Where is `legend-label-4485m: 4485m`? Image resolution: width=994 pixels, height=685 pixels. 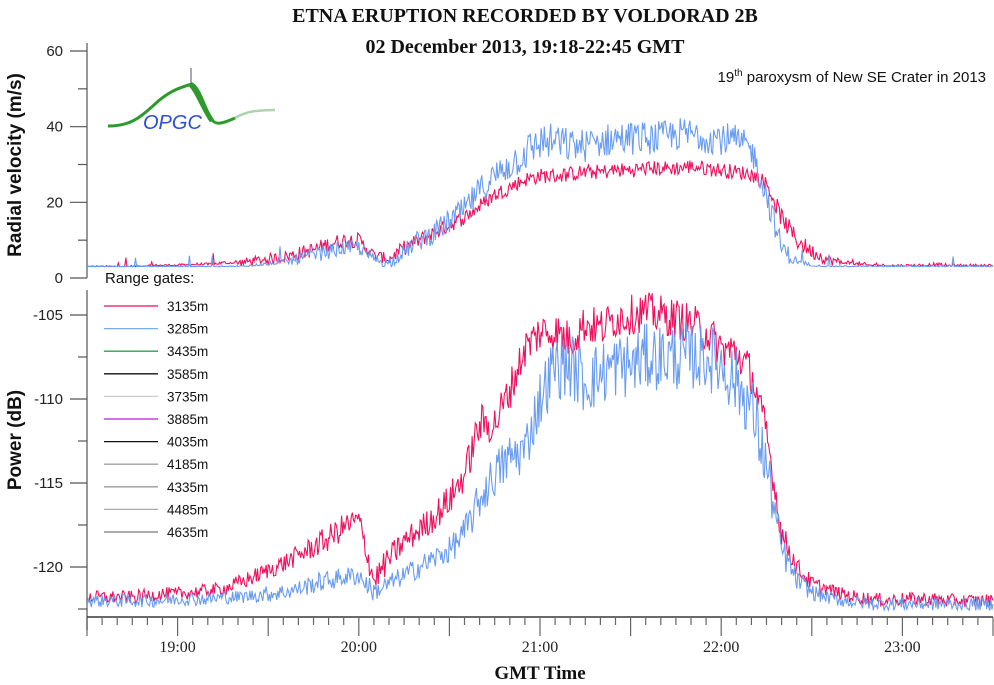 legend-label-4485m: 4485m is located at coordinates (187, 509).